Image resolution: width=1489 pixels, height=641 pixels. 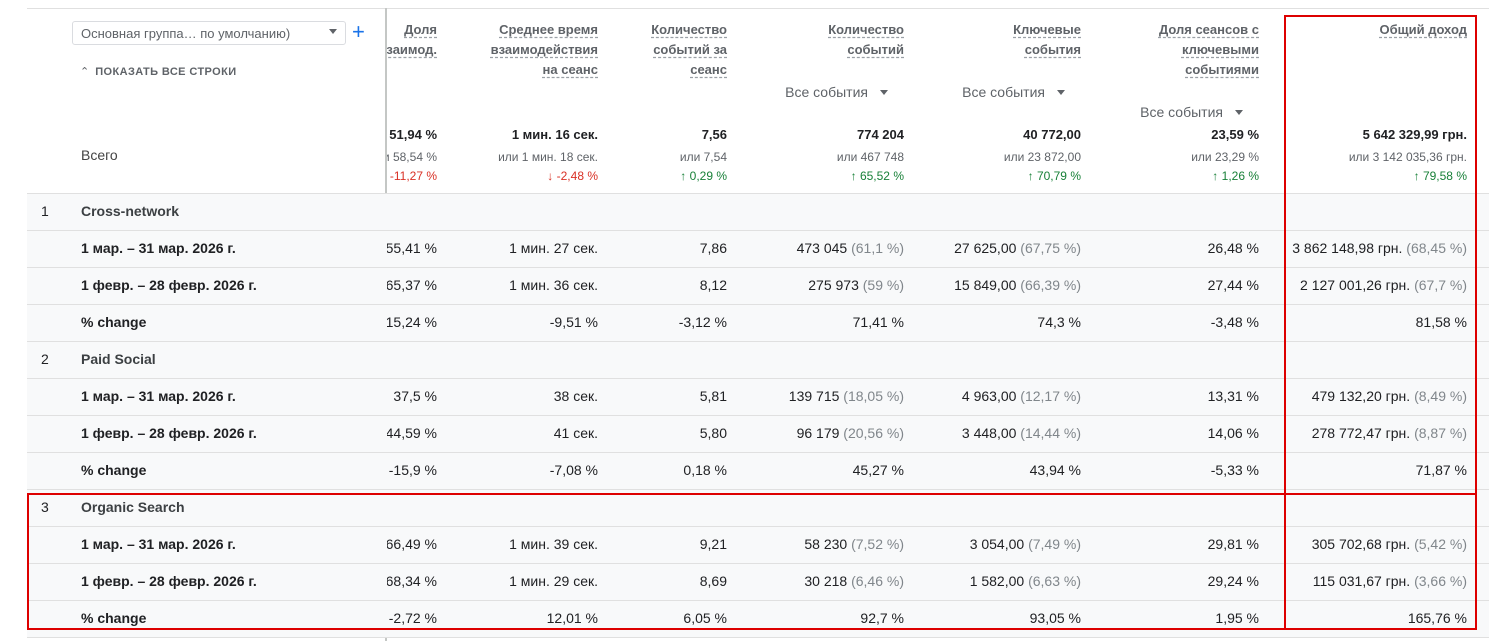 I want to click on metric-share: (5,42 %), so click(x=1440, y=544).